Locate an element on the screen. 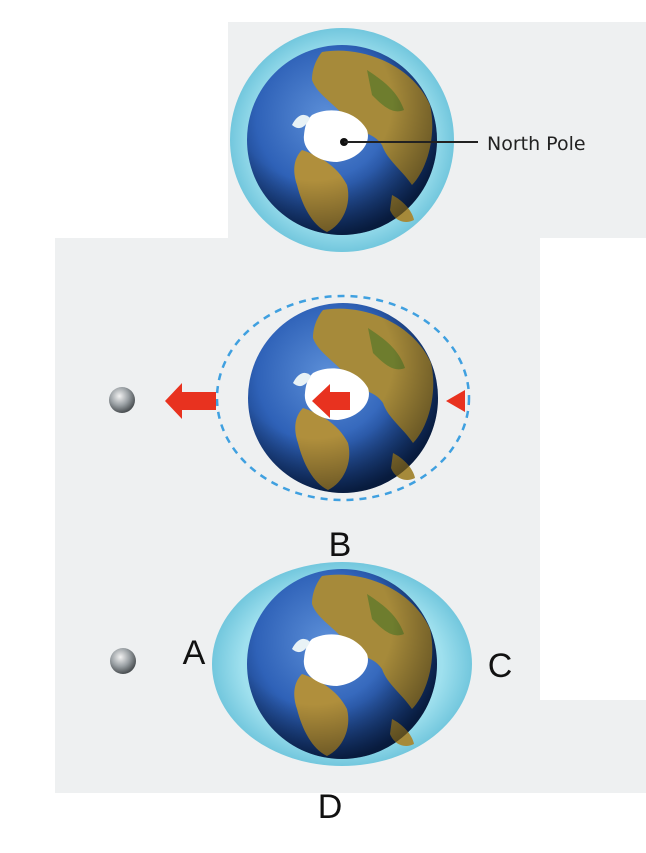 The height and width of the screenshot is (853, 646). moon-middle is located at coordinates (122, 400).